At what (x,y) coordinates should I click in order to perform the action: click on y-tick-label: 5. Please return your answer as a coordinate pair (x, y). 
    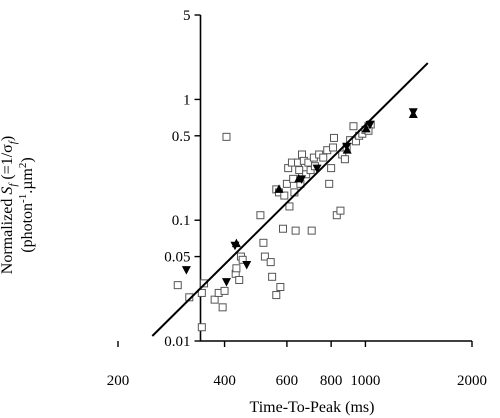
    Looking at the image, I should click on (187, 16).